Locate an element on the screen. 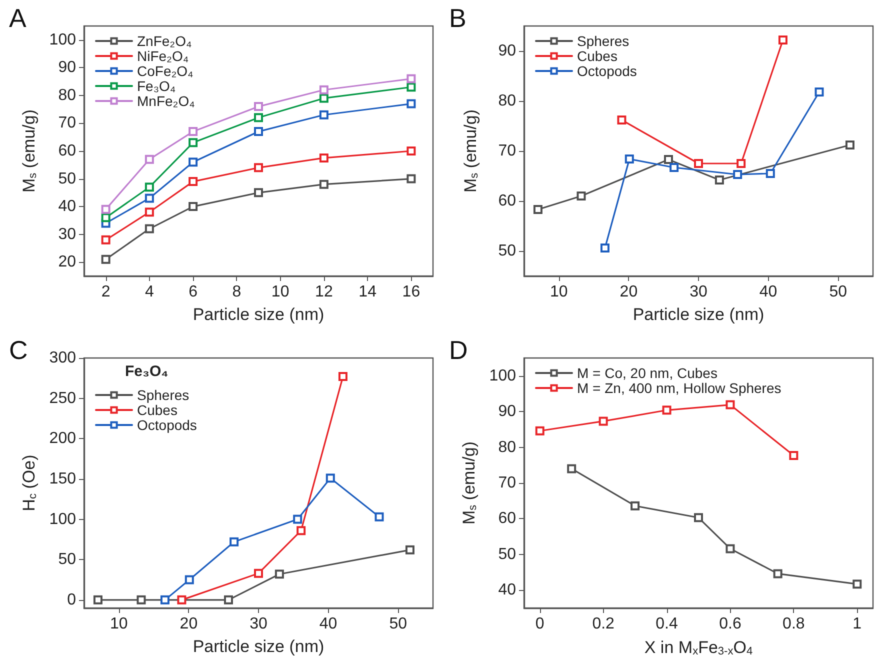 This screenshot has width=879, height=664. x-tick-label: 6 is located at coordinates (193, 292).